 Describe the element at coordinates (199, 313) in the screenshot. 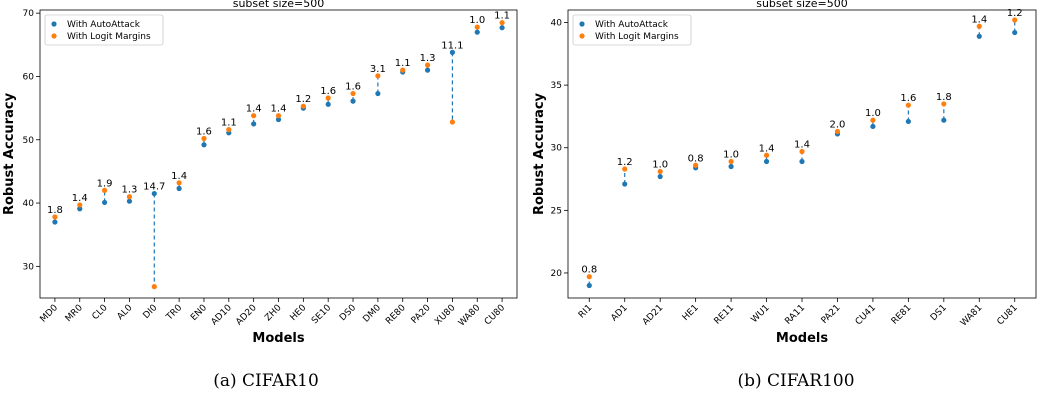

I see `x-tick-label: EN0` at that location.